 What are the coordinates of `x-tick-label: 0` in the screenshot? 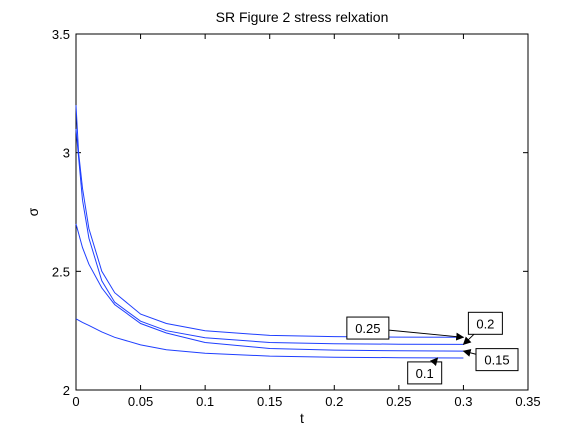 It's located at (75, 401).